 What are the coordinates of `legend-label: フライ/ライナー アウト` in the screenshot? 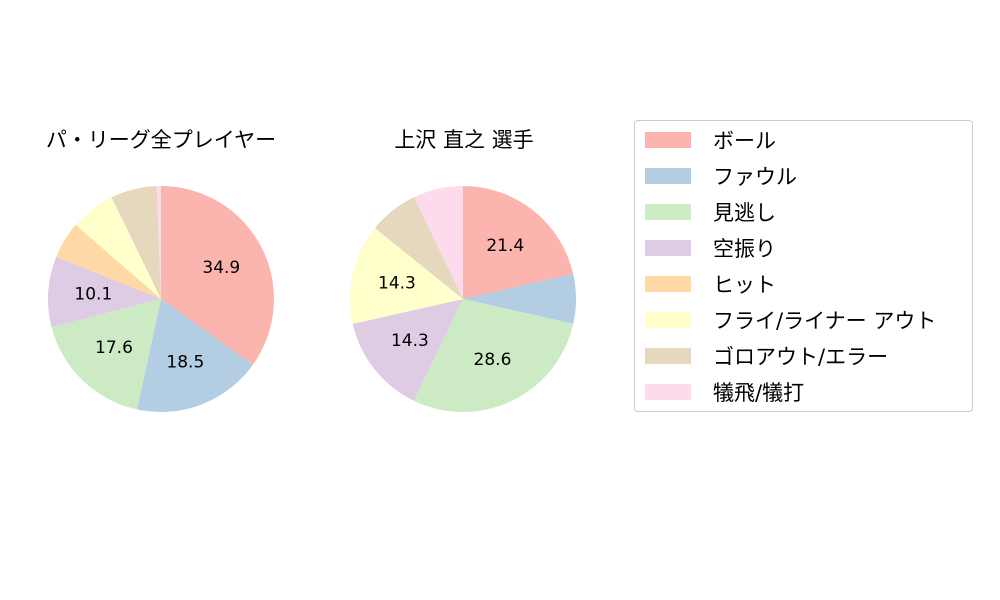 It's located at (825, 321).